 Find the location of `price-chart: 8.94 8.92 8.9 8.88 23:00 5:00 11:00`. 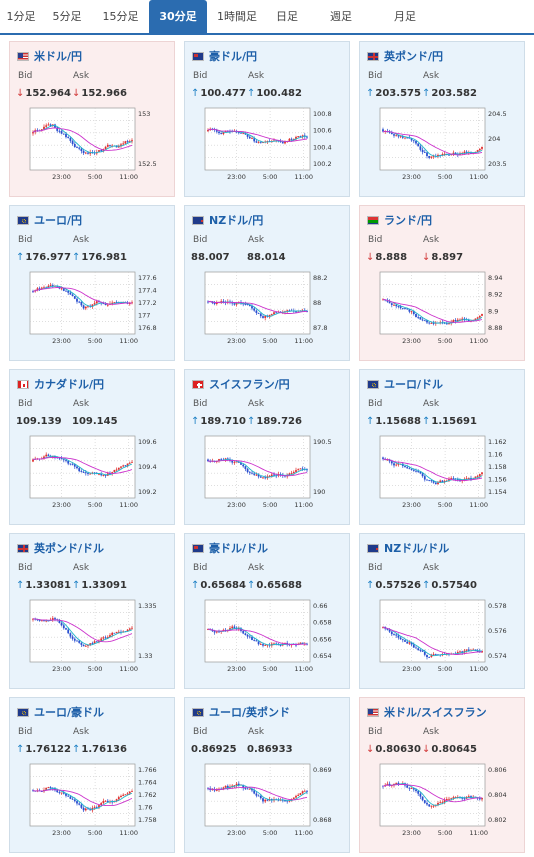

price-chart: 8.94 8.92 8.9 8.88 23:00 5:00 11:00 is located at coordinates (440, 308).